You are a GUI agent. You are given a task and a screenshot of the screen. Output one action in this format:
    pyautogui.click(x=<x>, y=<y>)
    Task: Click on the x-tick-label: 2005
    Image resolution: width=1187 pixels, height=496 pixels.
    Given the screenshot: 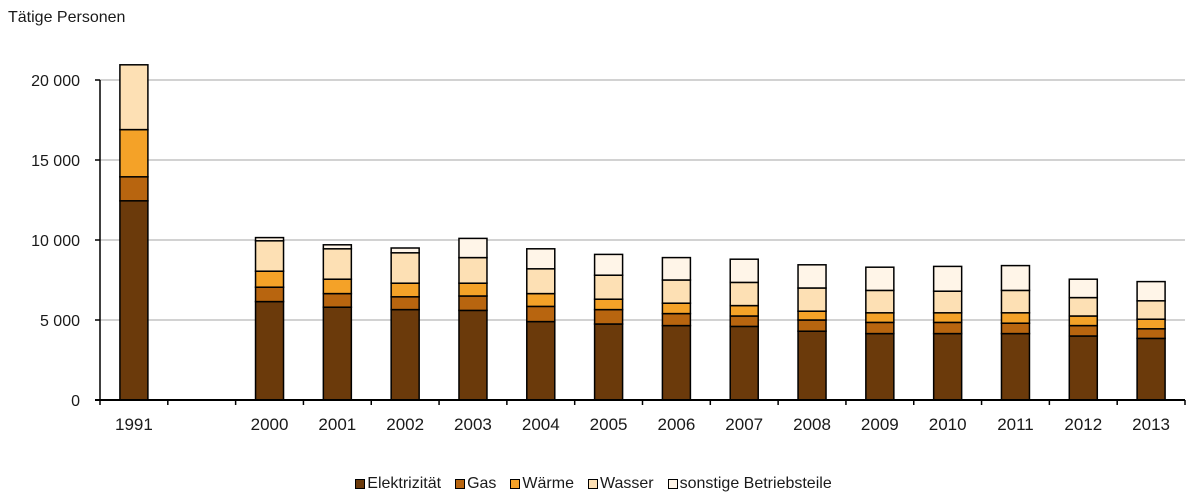 What is the action you would take?
    pyautogui.click(x=609, y=424)
    